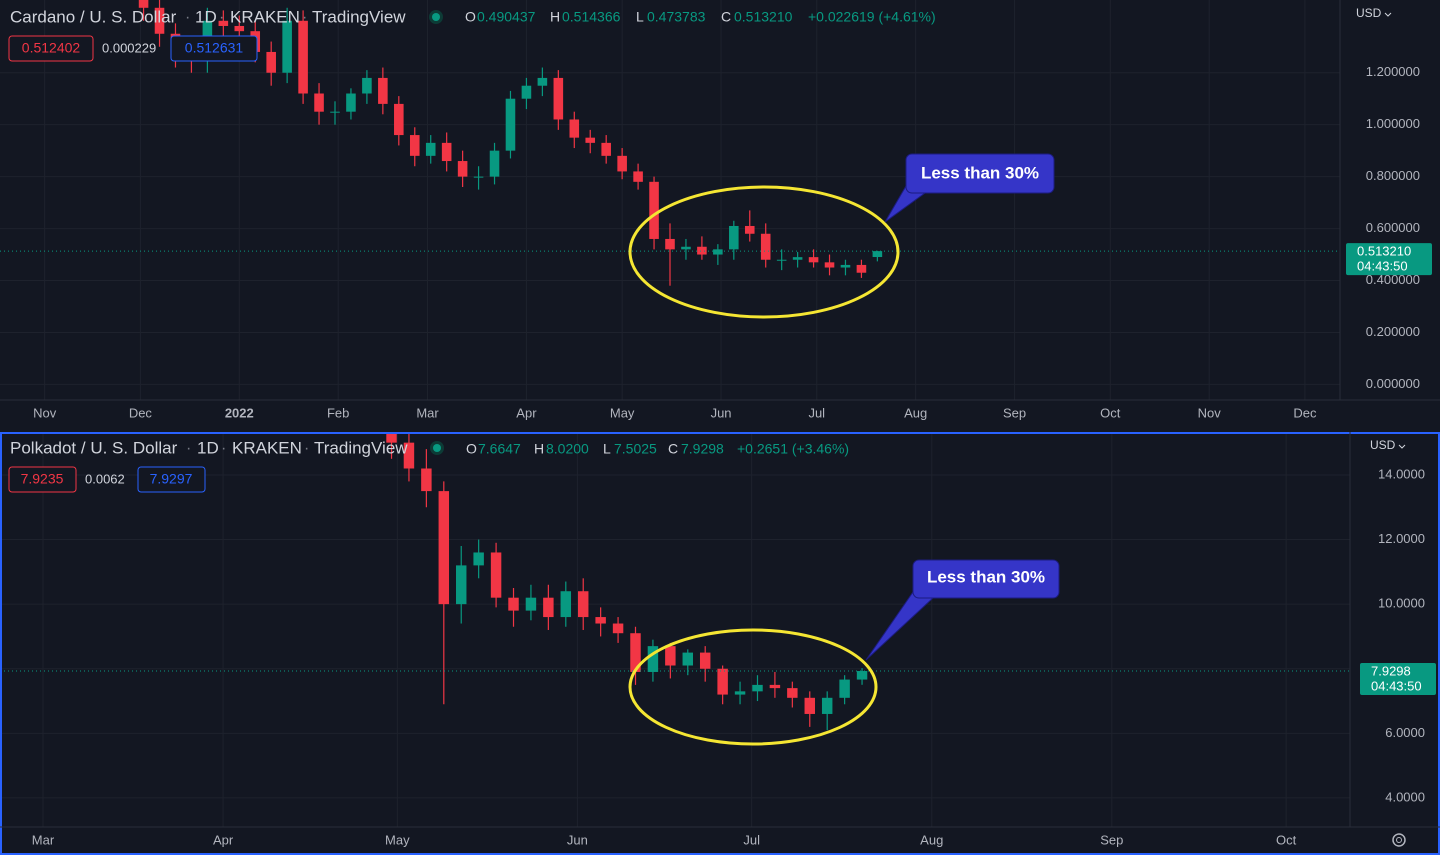 This screenshot has width=1440, height=855. Describe the element at coordinates (1110, 412) in the screenshot. I see `x-tick-label: Oct` at that location.